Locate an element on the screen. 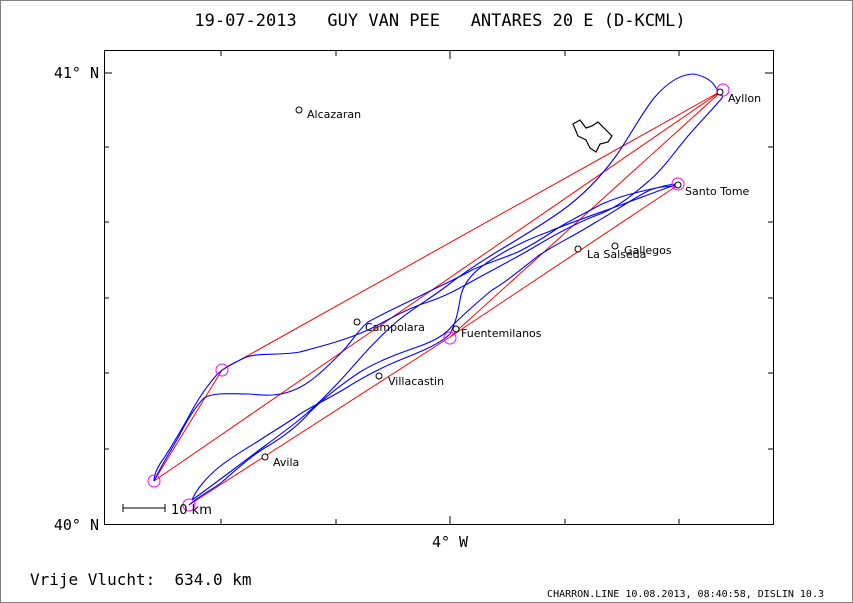  place-label-la-salseda: La Salseda is located at coordinates (616, 254).